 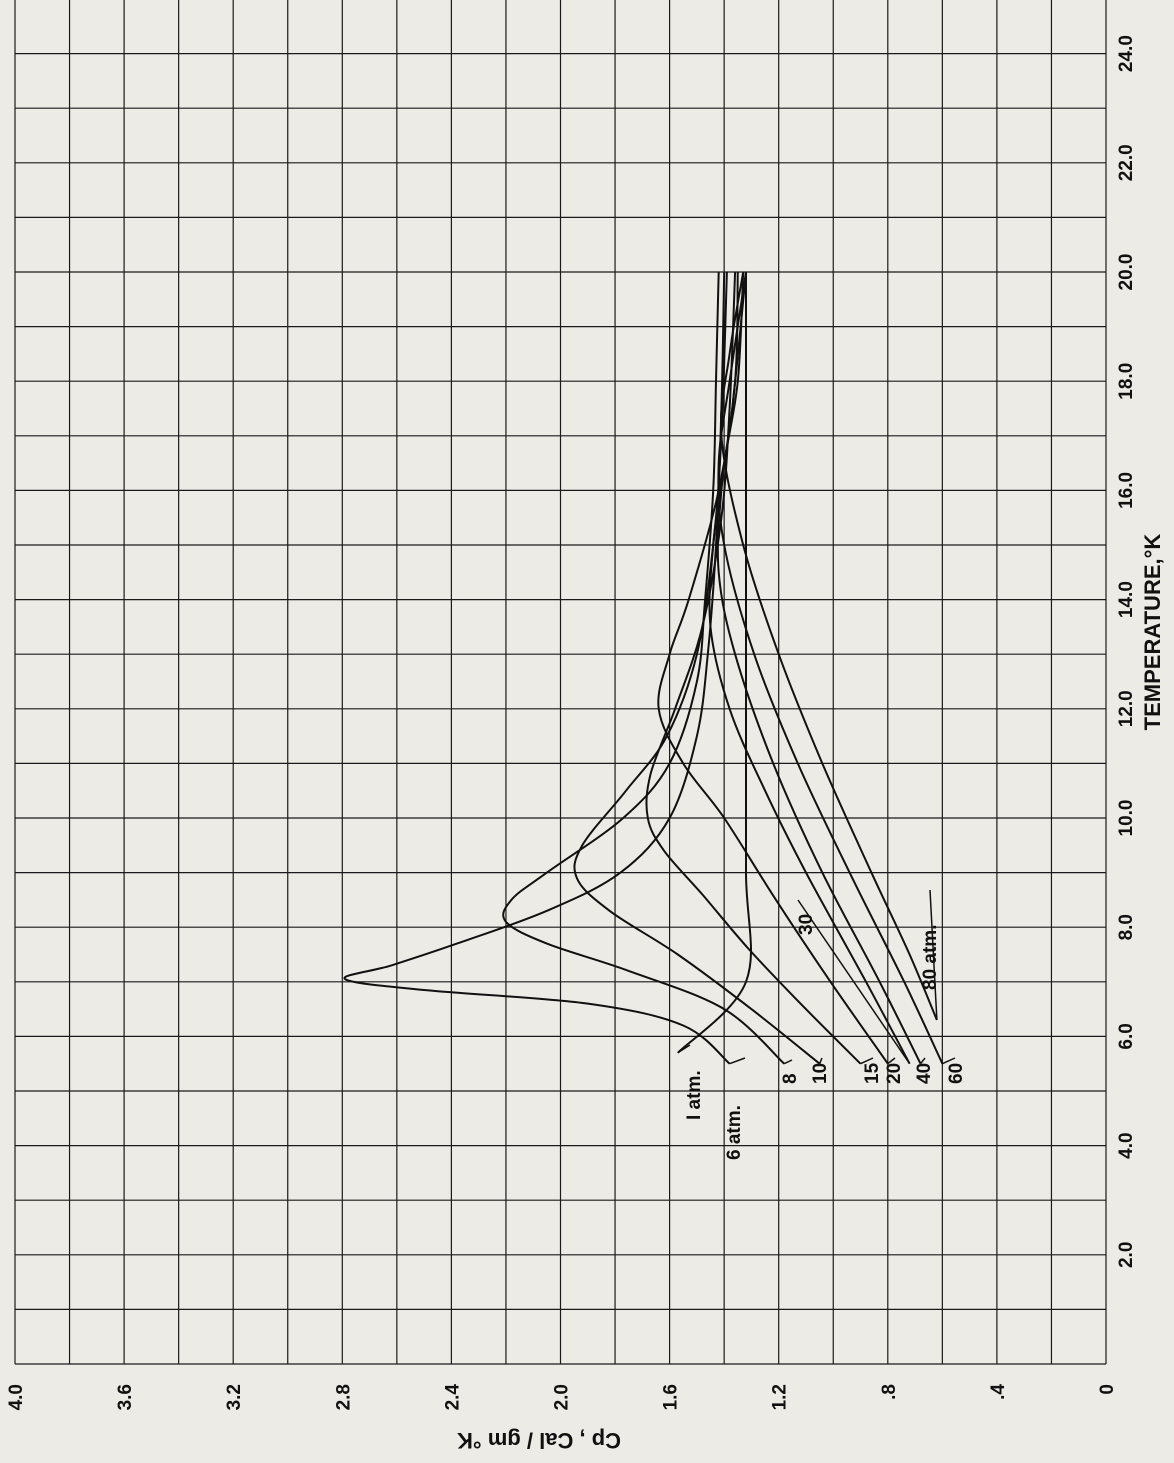 What do you see at coordinates (820, 1073) in the screenshot?
I see `curve-label: 10` at bounding box center [820, 1073].